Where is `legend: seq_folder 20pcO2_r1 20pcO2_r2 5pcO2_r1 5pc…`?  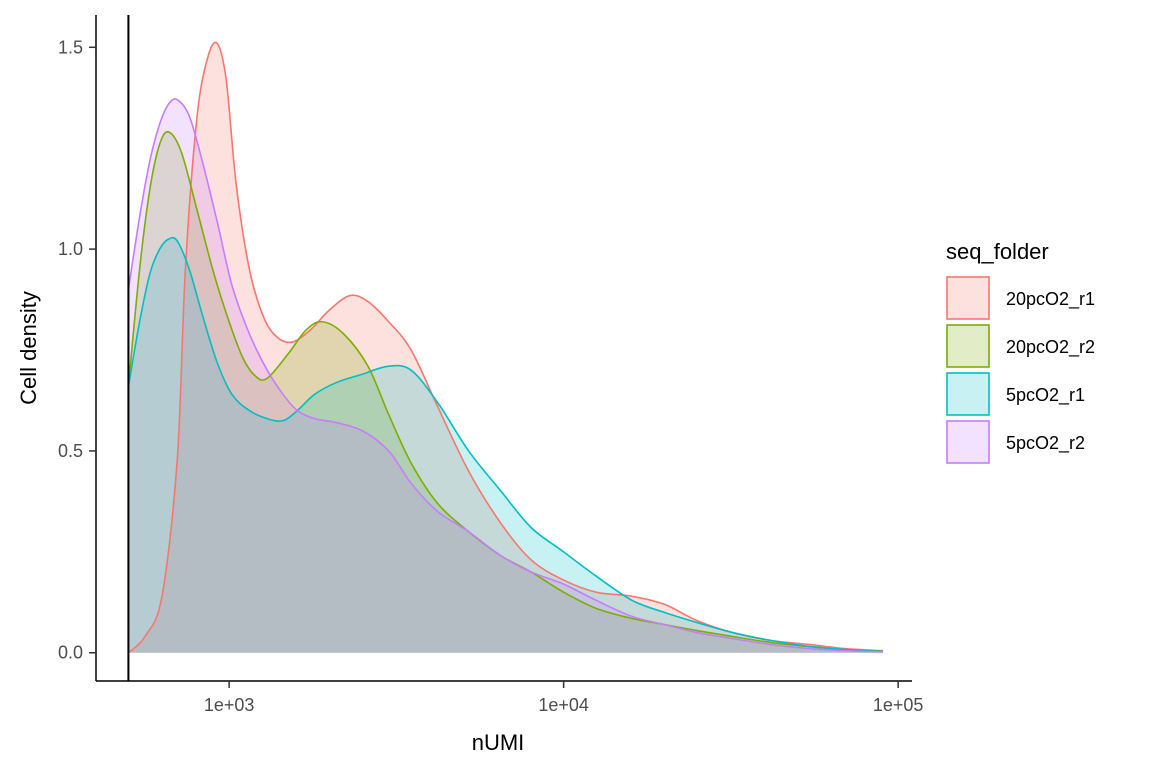
legend: seq_folder 20pcO2_r1 20pcO2_r2 5pcO2_r1 5pc… is located at coordinates (1020, 351).